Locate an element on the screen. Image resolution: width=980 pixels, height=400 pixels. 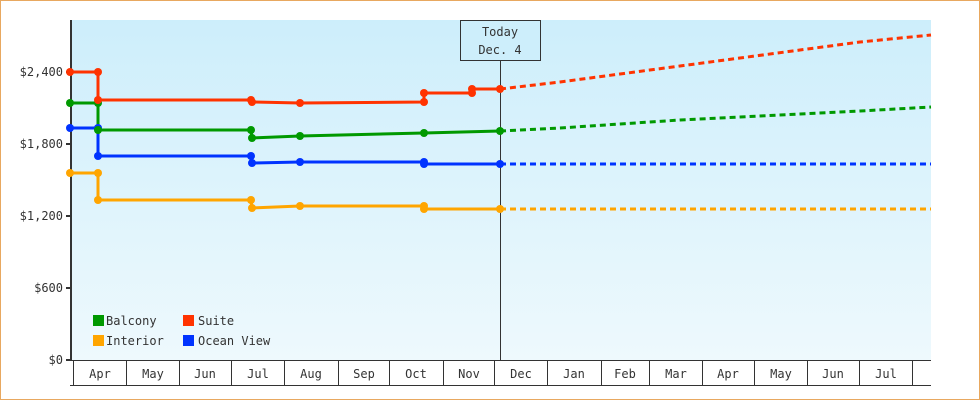
today-box is located at coordinates (500, 40).